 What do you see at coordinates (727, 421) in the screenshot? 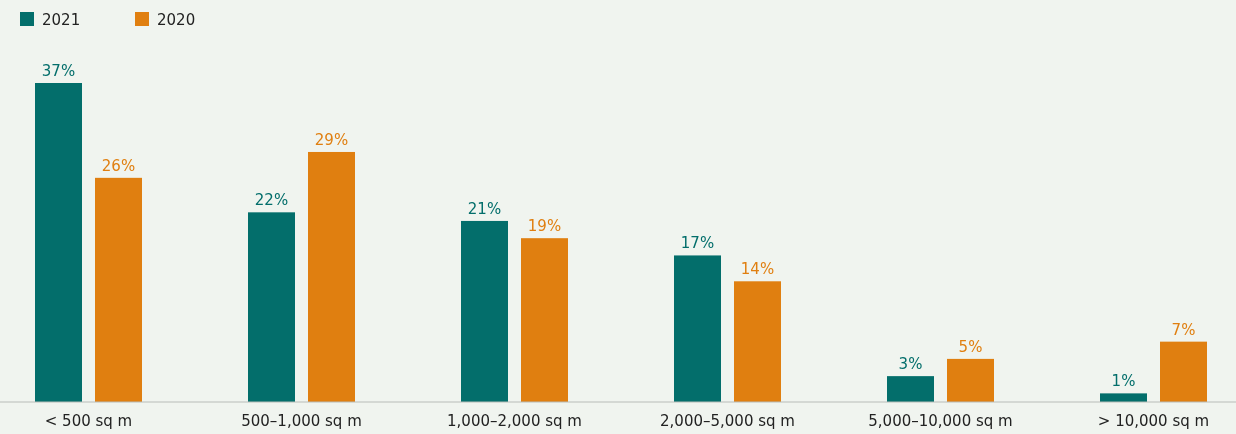
I see `x-tick-label: 2,000–5,000 sq m` at bounding box center [727, 421].